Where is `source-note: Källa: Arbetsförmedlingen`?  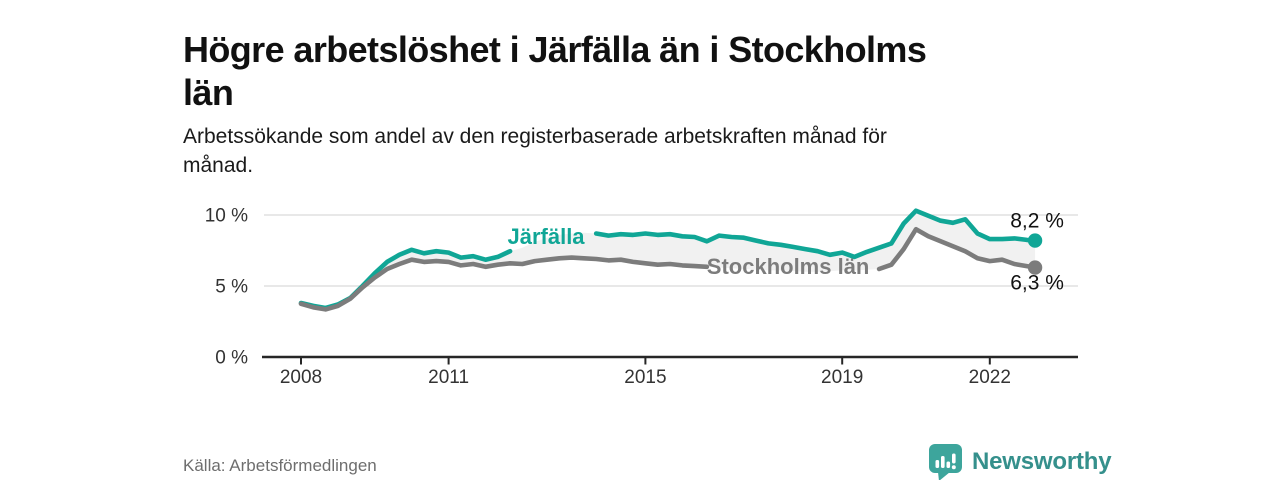
source-note: Källa: Arbetsförmedlingen is located at coordinates (280, 465).